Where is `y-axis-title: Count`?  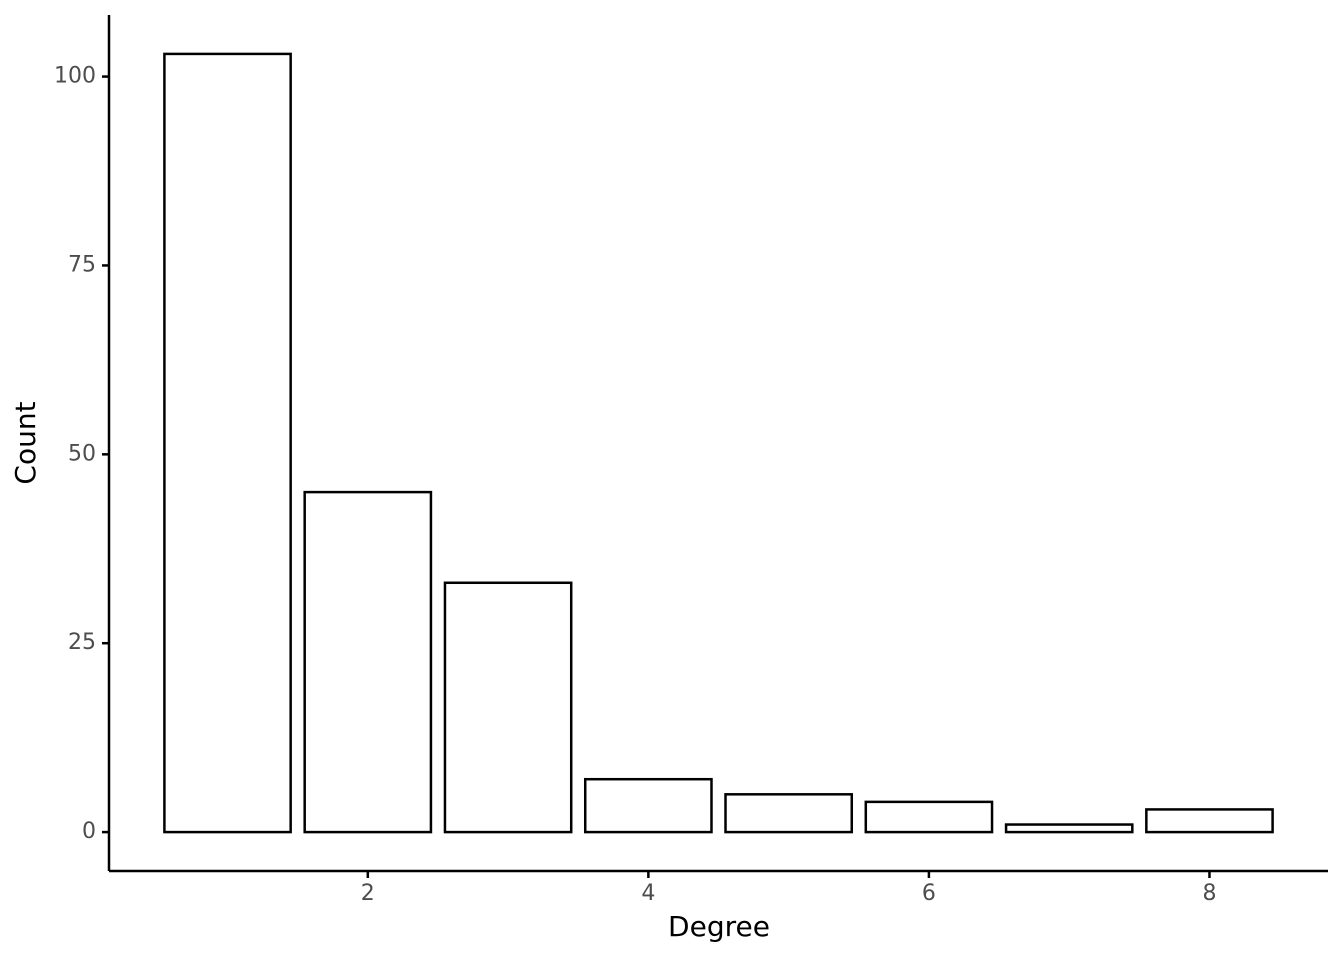 y-axis-title: Count is located at coordinates (25, 442).